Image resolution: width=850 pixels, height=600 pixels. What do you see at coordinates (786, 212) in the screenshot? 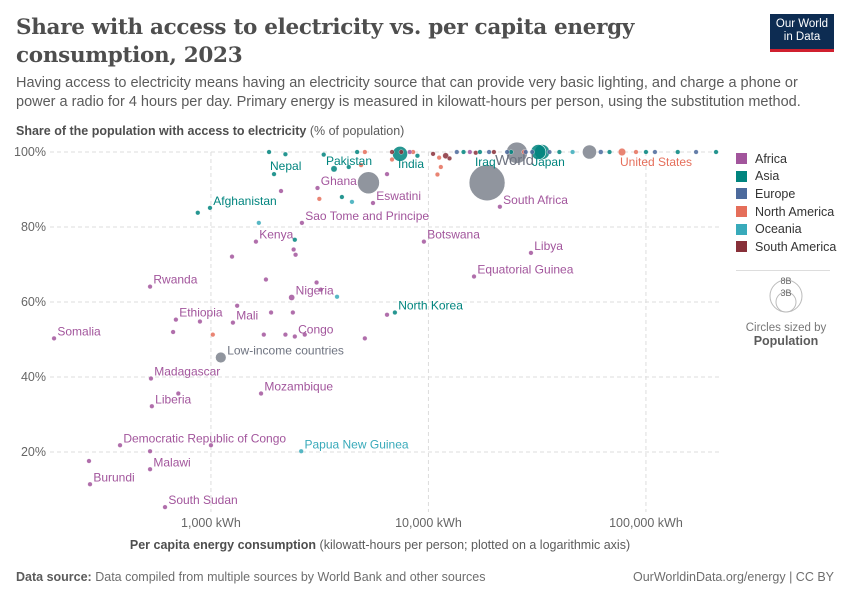
I see `legend-item-north-america: North America` at bounding box center [786, 212].